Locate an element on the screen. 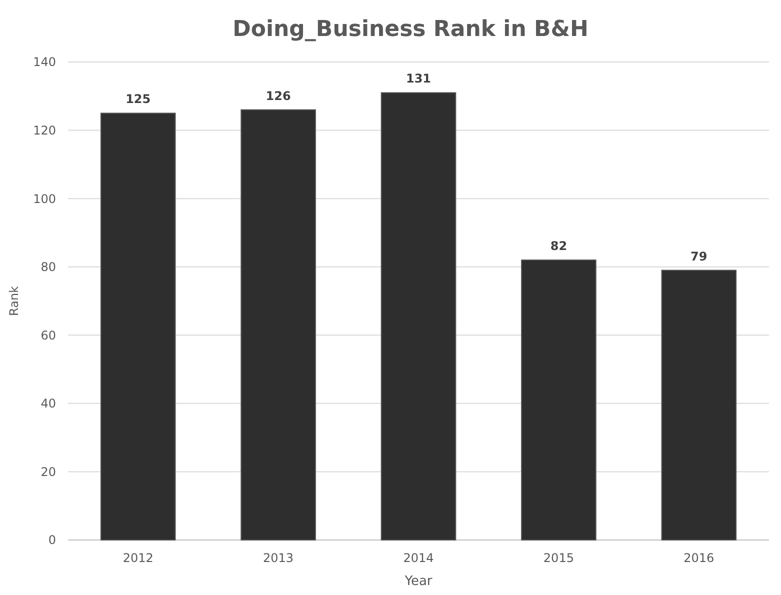 This screenshot has width=781, height=595. y-tick-label: 140 is located at coordinates (44, 62).